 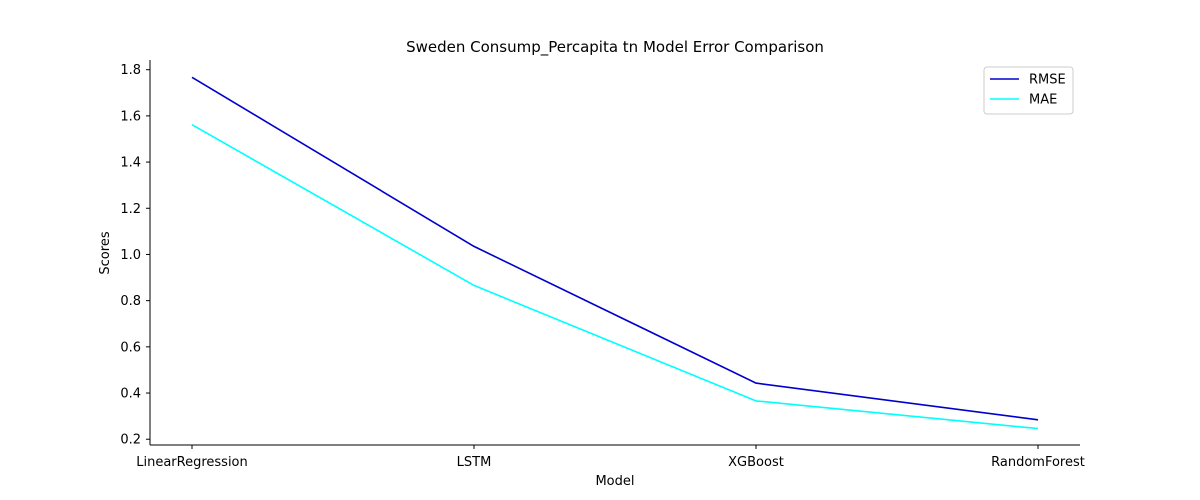 What do you see at coordinates (130, 209) in the screenshot?
I see `y-tick-label: 1.2` at bounding box center [130, 209].